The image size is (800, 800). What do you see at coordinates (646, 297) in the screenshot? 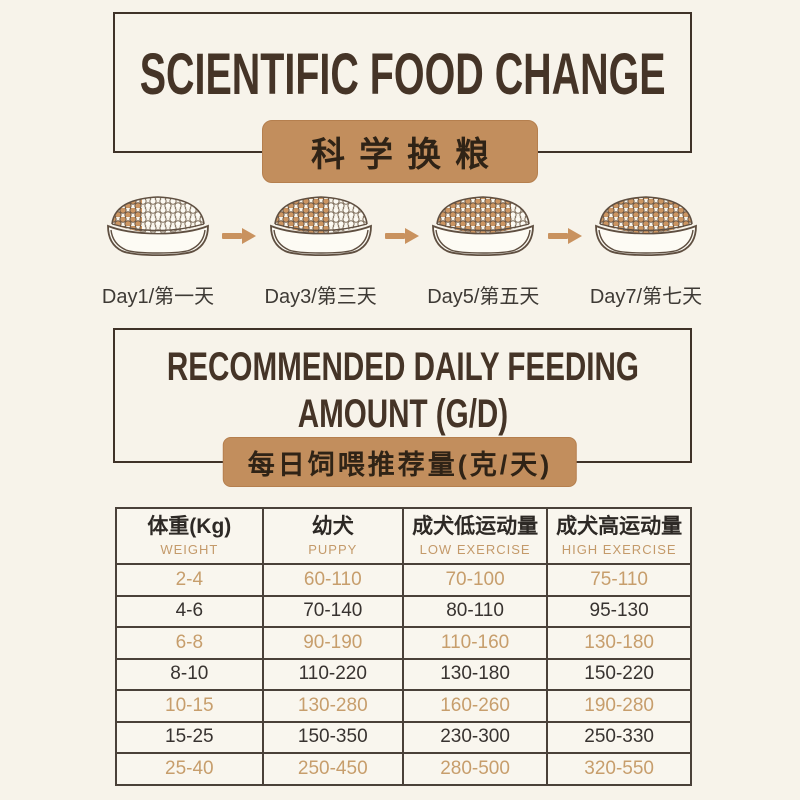
I see `bowl-day7-label: Day7/第七天` at bounding box center [646, 297].